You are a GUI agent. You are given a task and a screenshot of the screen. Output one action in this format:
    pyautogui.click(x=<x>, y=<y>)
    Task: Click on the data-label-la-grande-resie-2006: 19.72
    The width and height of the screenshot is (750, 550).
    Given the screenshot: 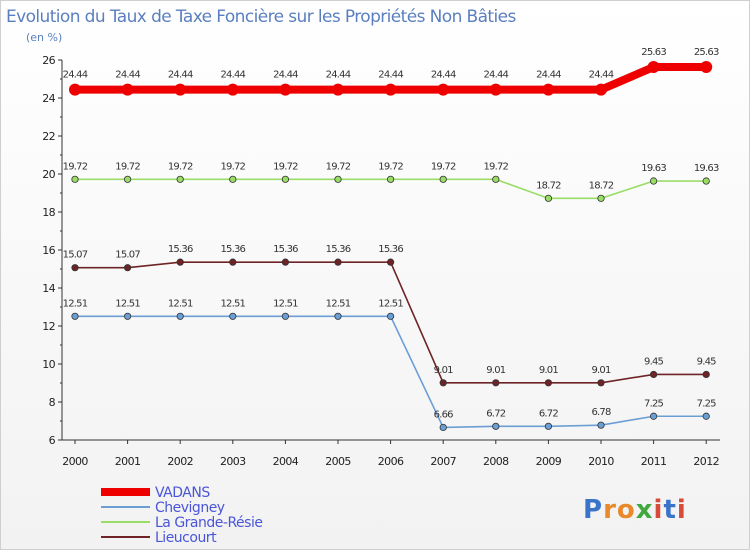 What is the action you would take?
    pyautogui.click(x=390, y=166)
    